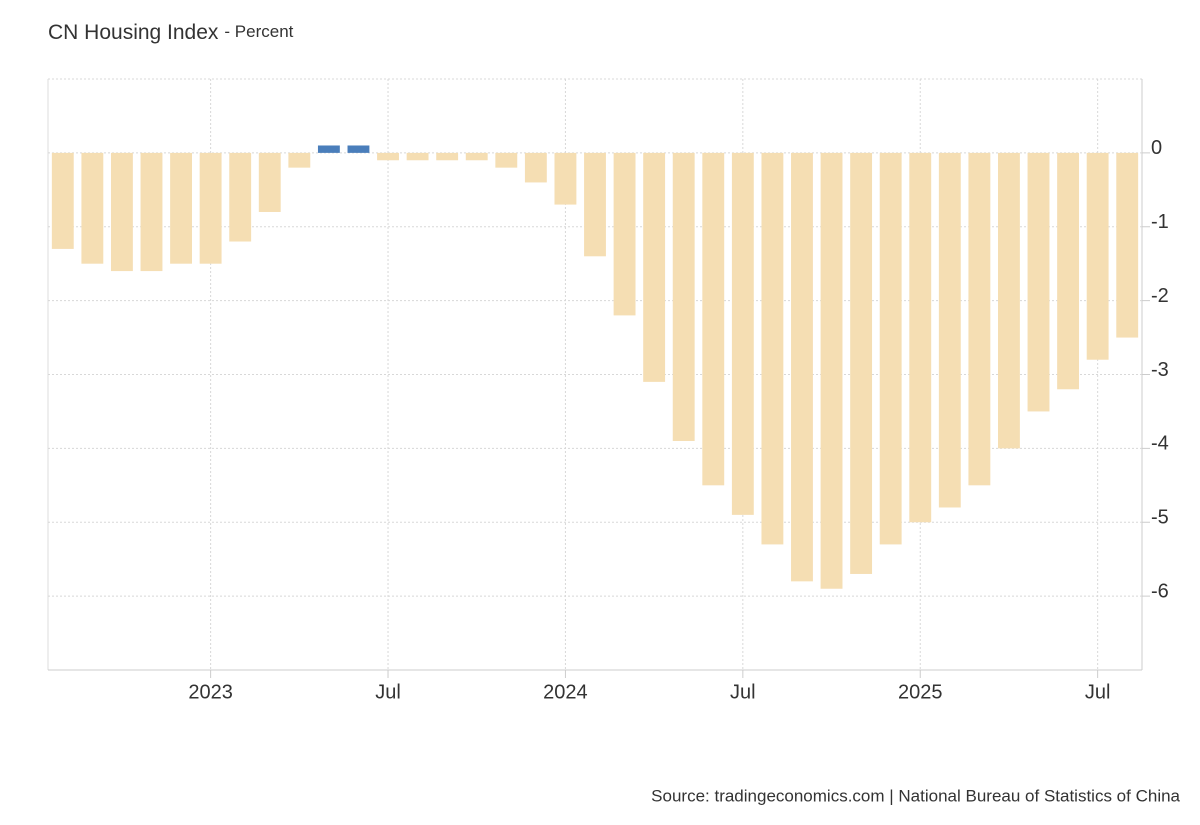  I want to click on y-tick-label: 0, so click(1156, 148).